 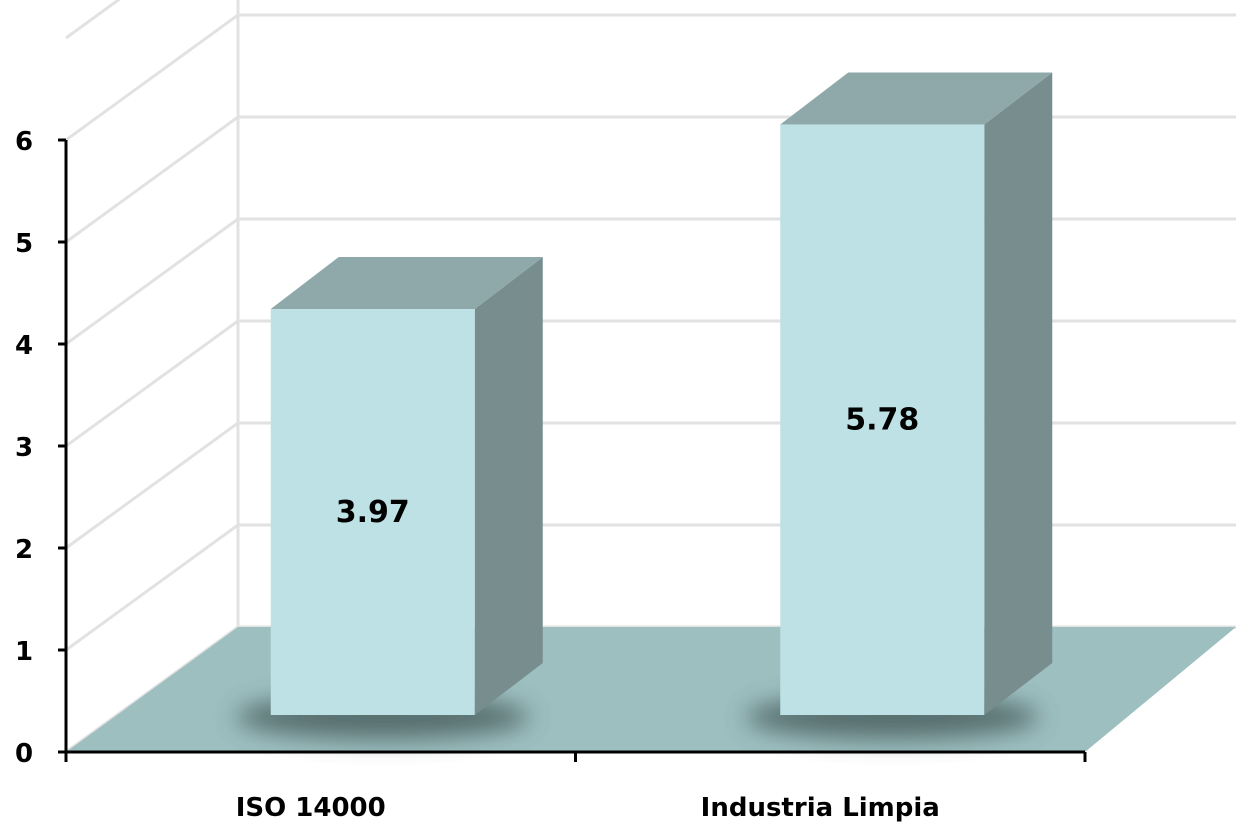 I want to click on chart-floor-plane, so click(x=651, y=689).